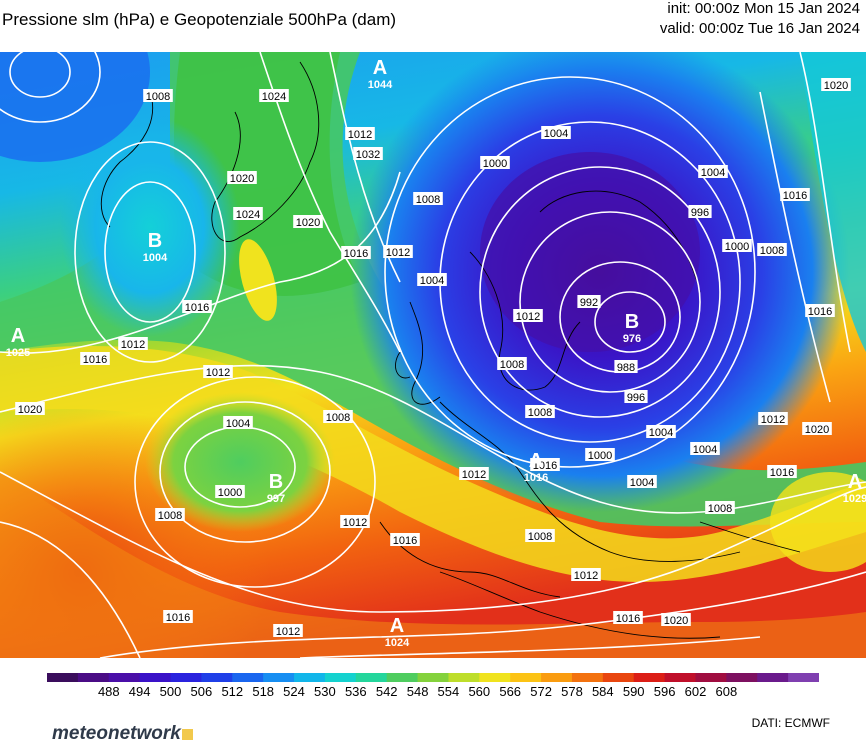 Image resolution: width=866 pixels, height=744 pixels. Describe the element at coordinates (433, 677) in the screenshot. I see `legend-colorbar` at that location.